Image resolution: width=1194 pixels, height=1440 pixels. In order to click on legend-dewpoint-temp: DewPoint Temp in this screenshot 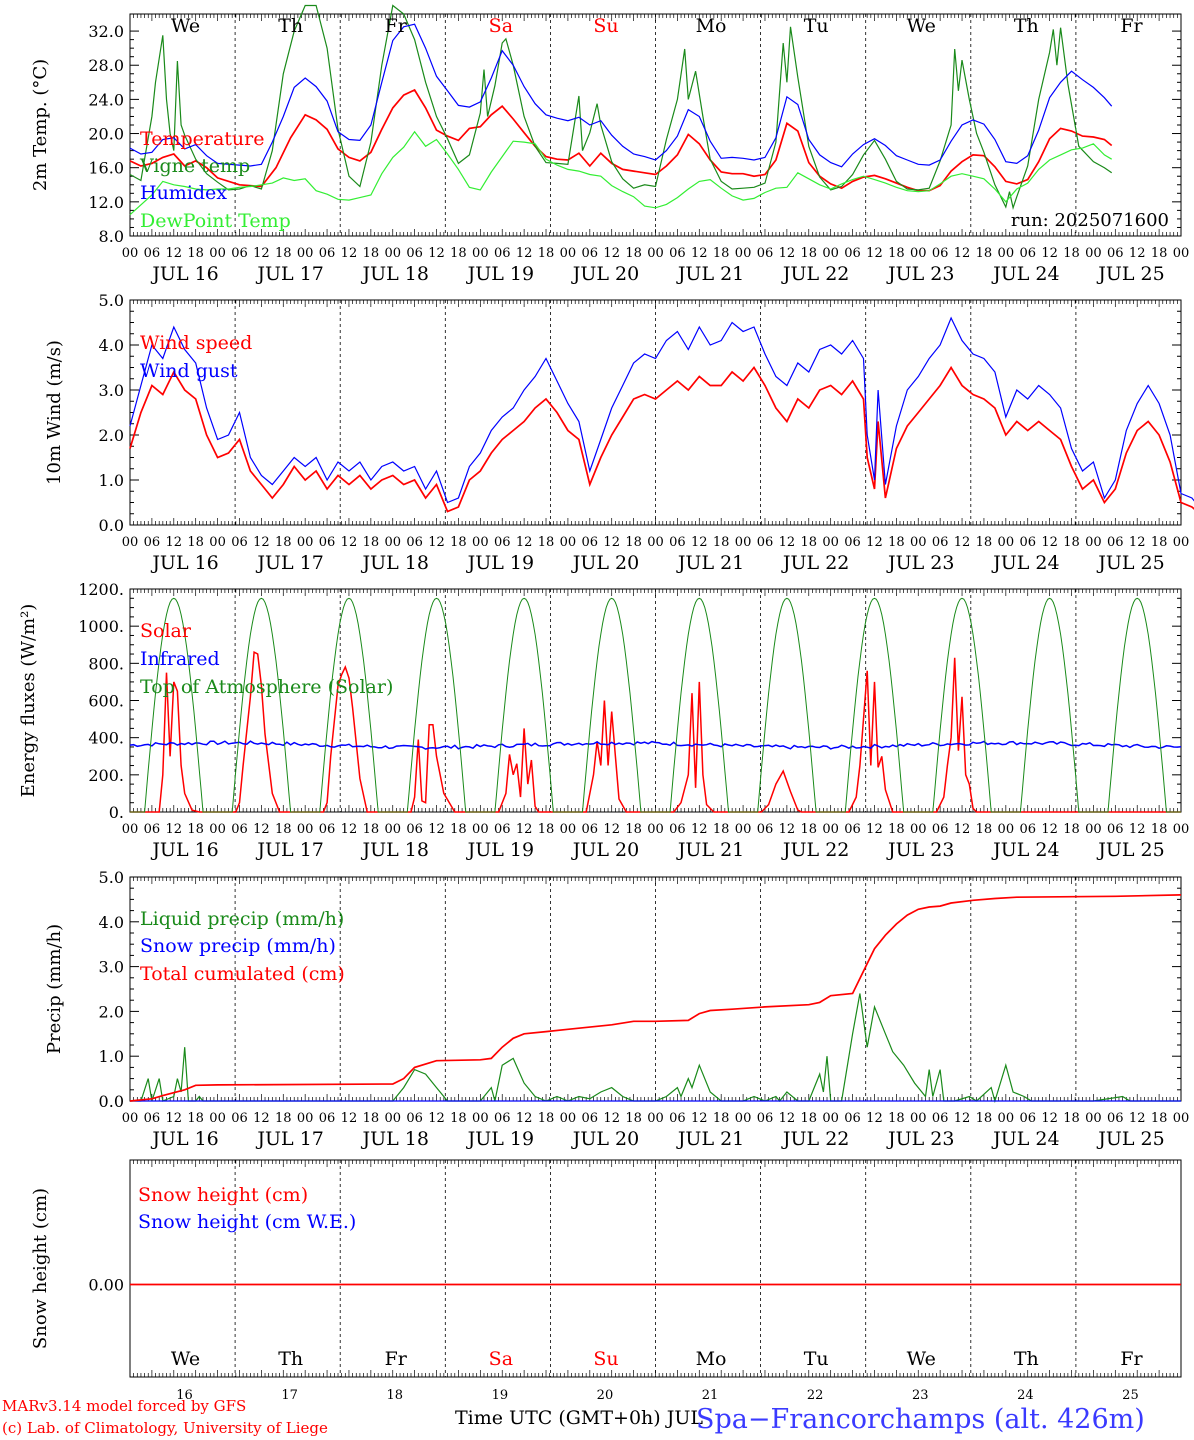, I will do `click(215, 221)`.